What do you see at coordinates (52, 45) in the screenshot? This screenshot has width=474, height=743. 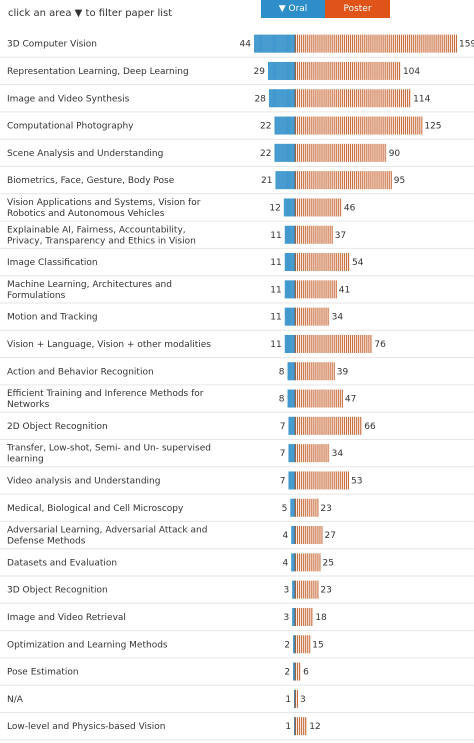 I see `category-label: 3D Computer Vision` at bounding box center [52, 45].